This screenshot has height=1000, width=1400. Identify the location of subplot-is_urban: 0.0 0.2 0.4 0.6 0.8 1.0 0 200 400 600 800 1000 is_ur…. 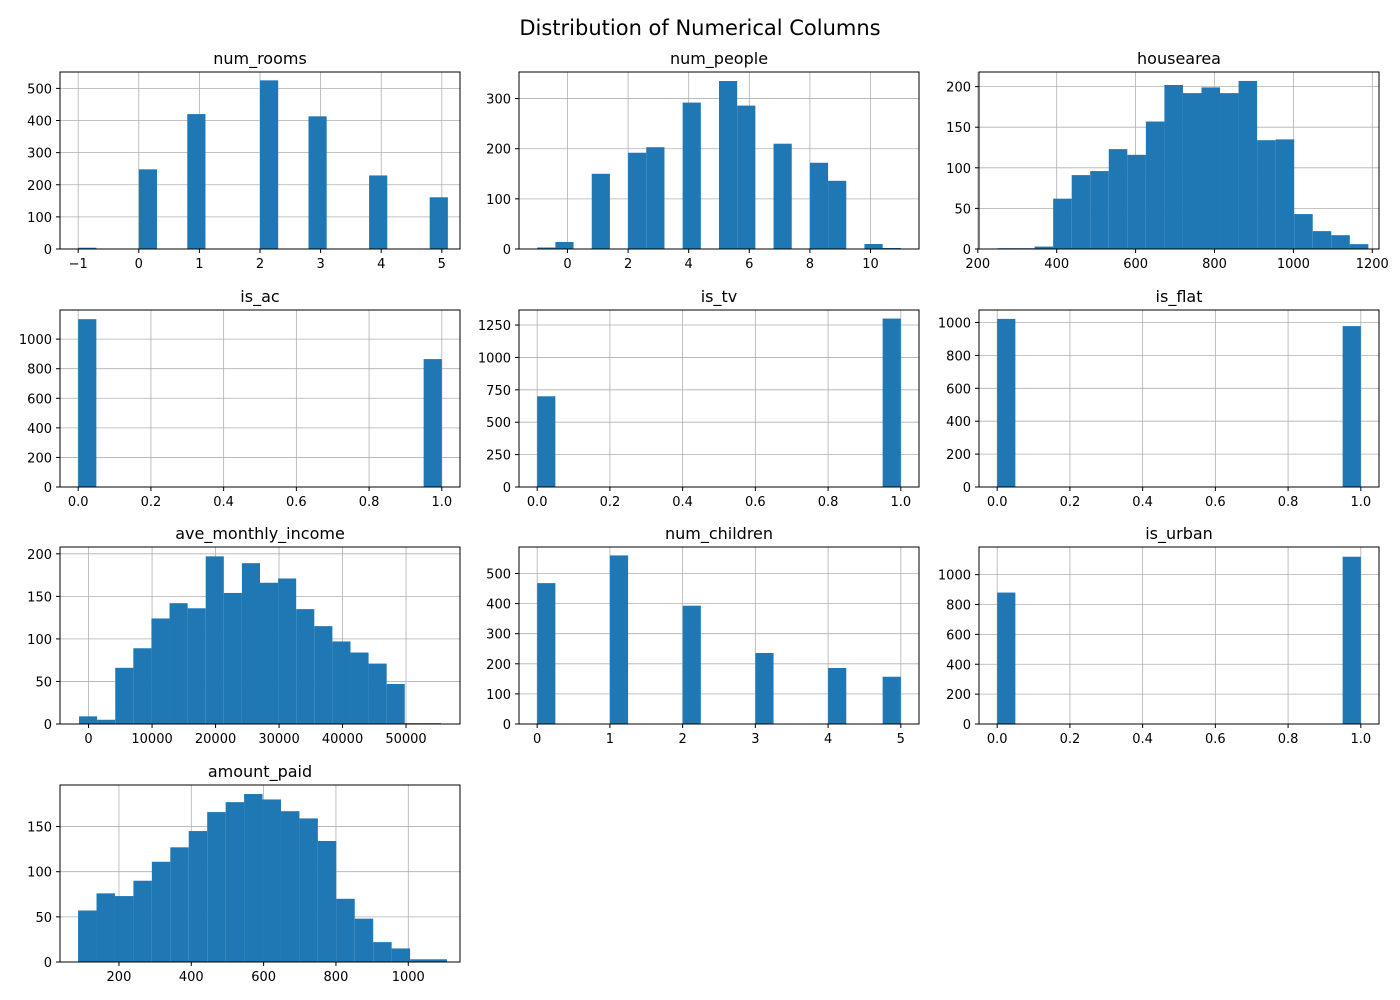
(1159, 635).